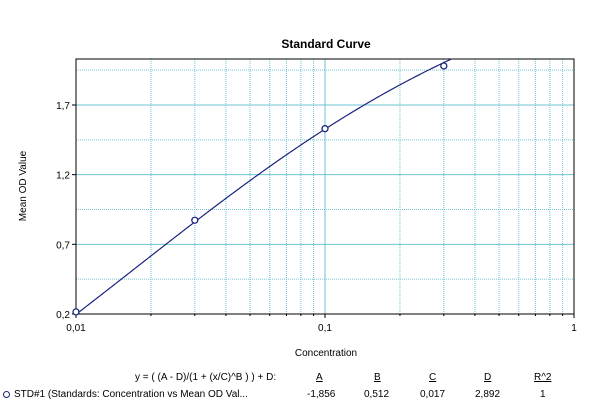 This screenshot has height=410, width=600. Describe the element at coordinates (377, 377) in the screenshot. I see `param-header-b: B` at that location.